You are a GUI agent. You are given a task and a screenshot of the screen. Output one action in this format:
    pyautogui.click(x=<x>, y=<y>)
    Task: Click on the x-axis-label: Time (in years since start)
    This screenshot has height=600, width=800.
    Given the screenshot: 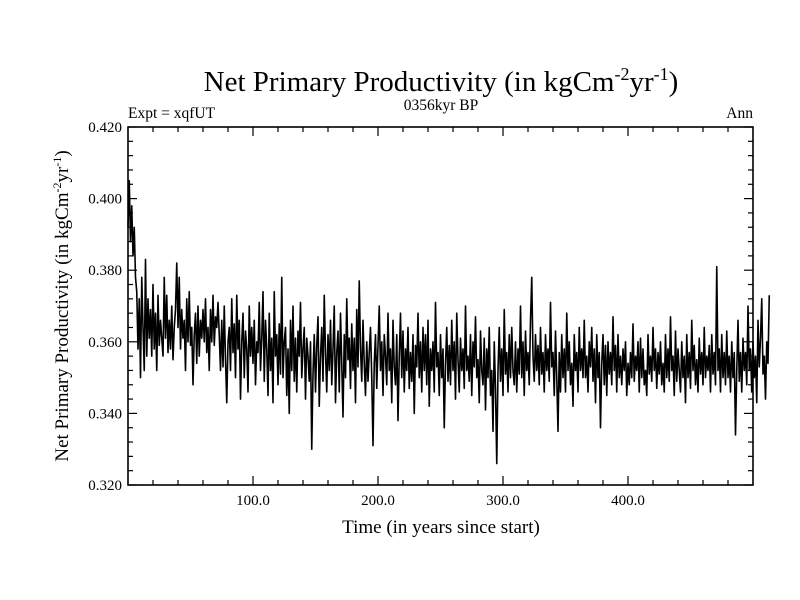 What is the action you would take?
    pyautogui.click(x=441, y=527)
    